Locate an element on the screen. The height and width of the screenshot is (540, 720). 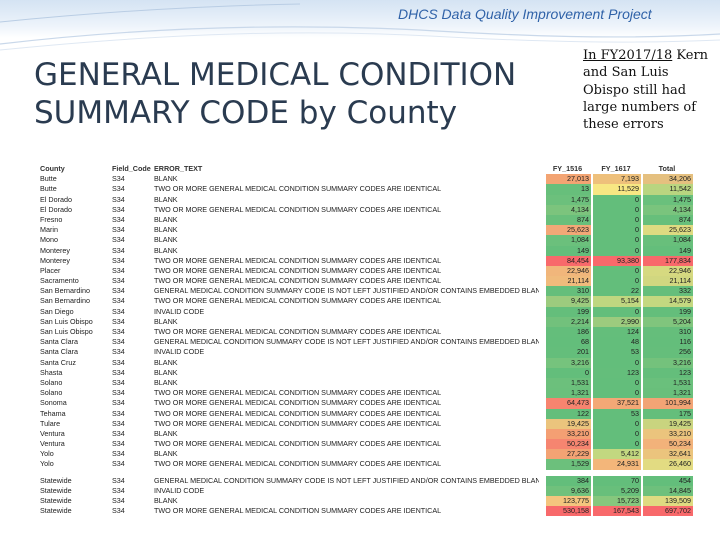
cell-fy1516: 2,214 is located at coordinates (568, 321).